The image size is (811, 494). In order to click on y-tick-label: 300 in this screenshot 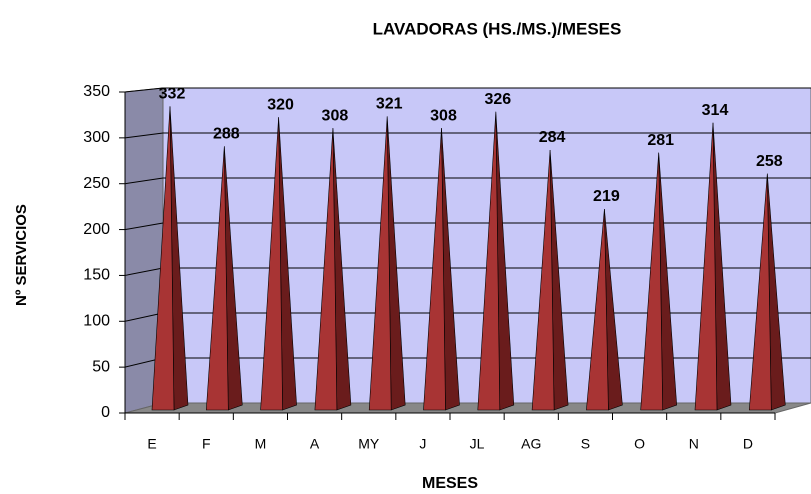, I will do `click(96, 137)`.